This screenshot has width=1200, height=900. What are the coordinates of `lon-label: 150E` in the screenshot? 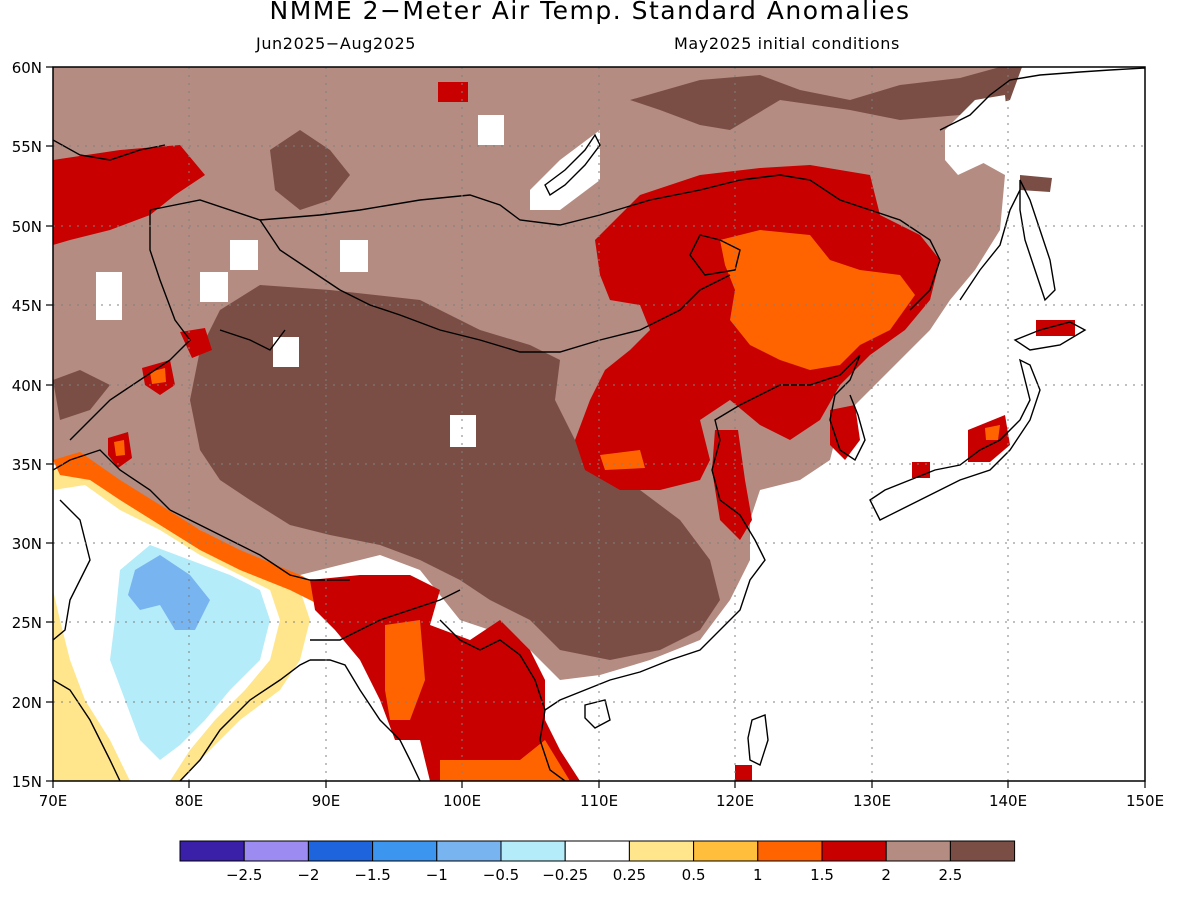 It's located at (1145, 801).